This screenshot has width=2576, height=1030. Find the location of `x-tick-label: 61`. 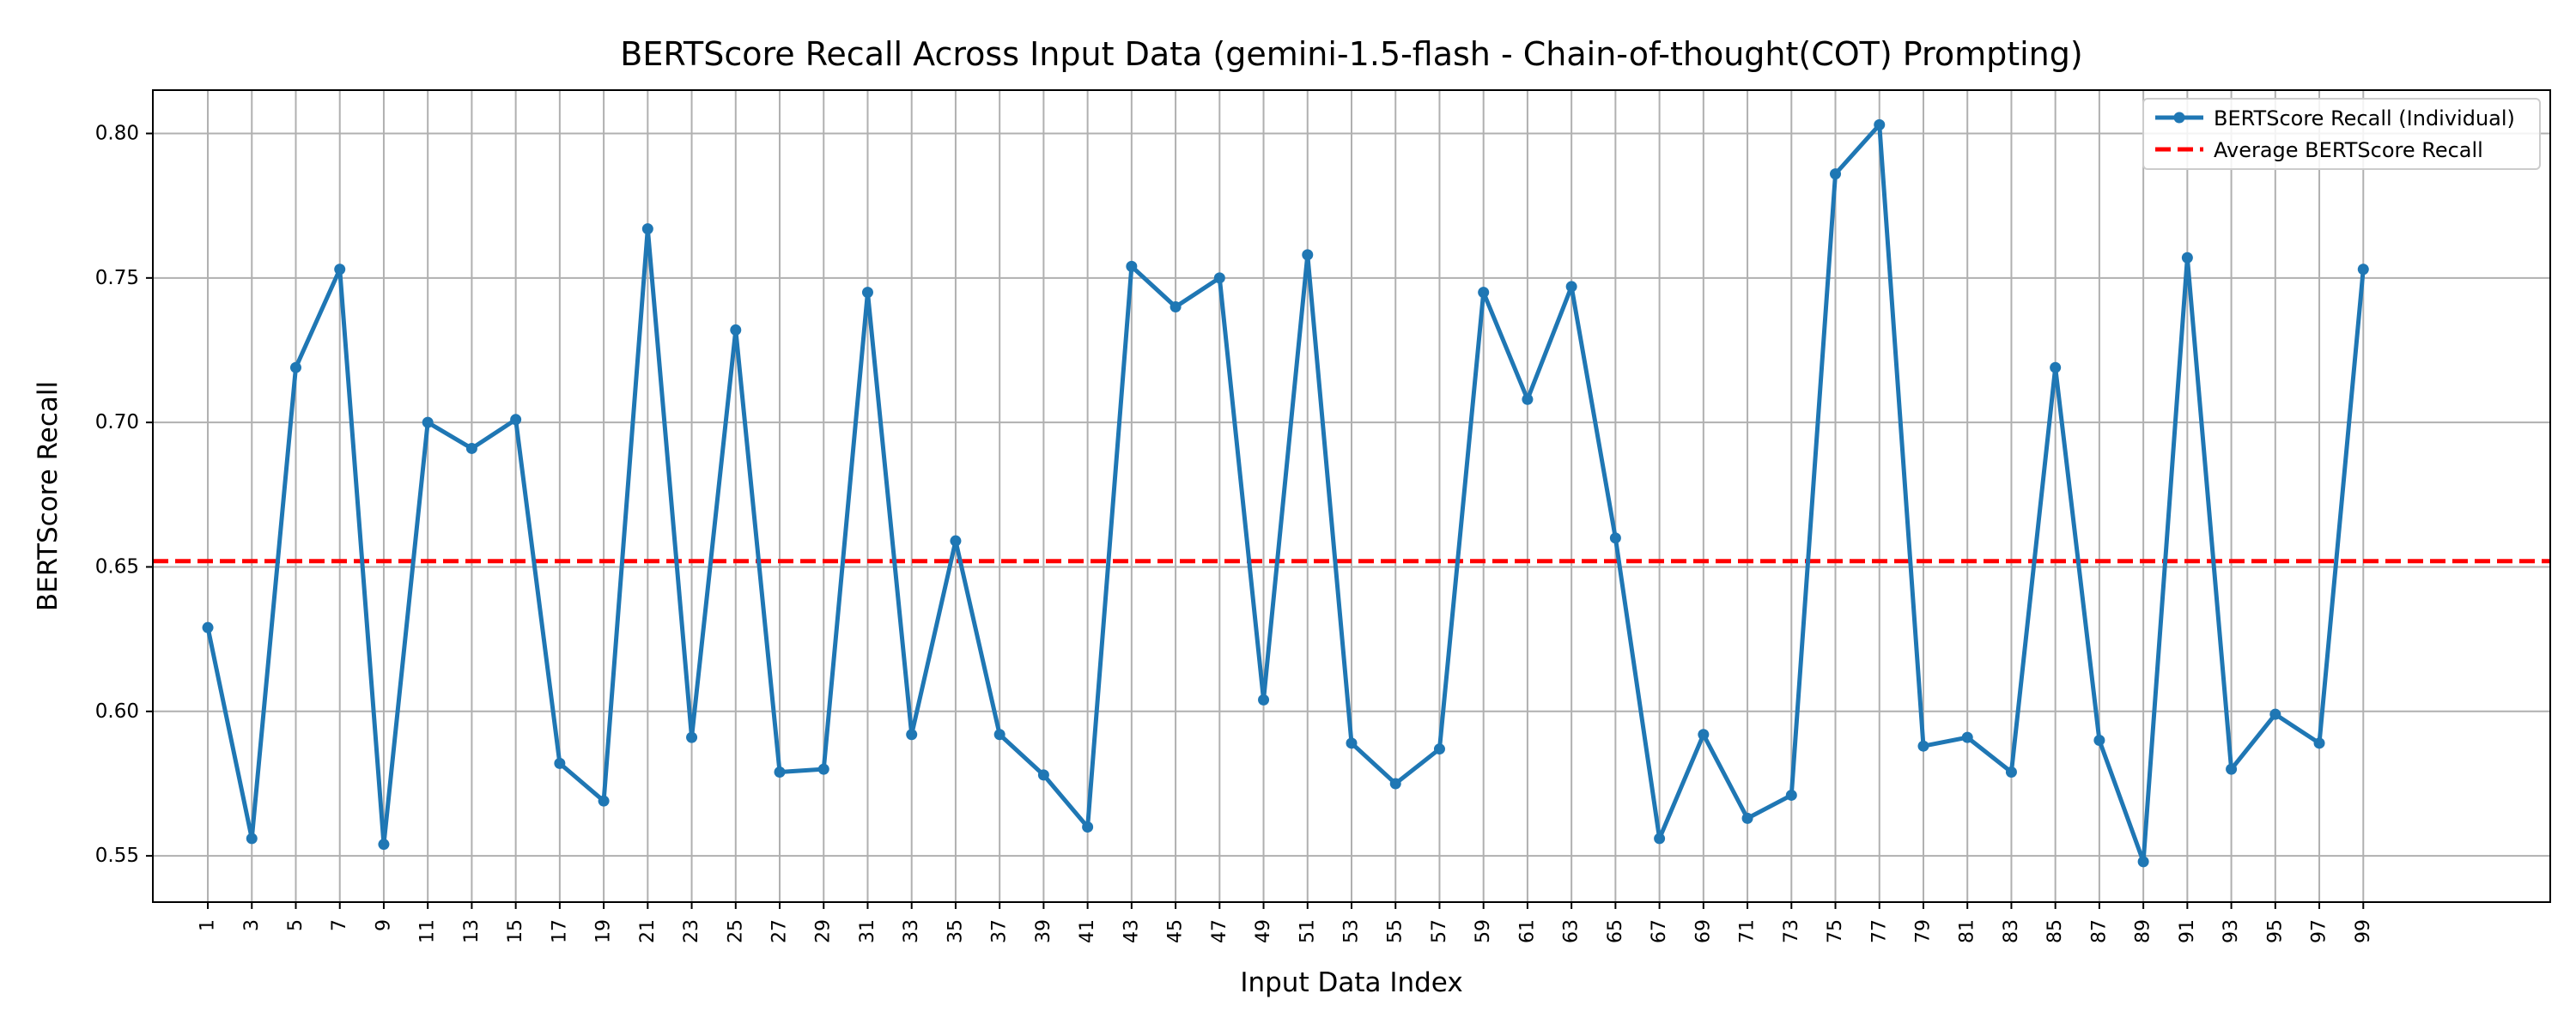

x-tick-label: 61 is located at coordinates (1527, 931).